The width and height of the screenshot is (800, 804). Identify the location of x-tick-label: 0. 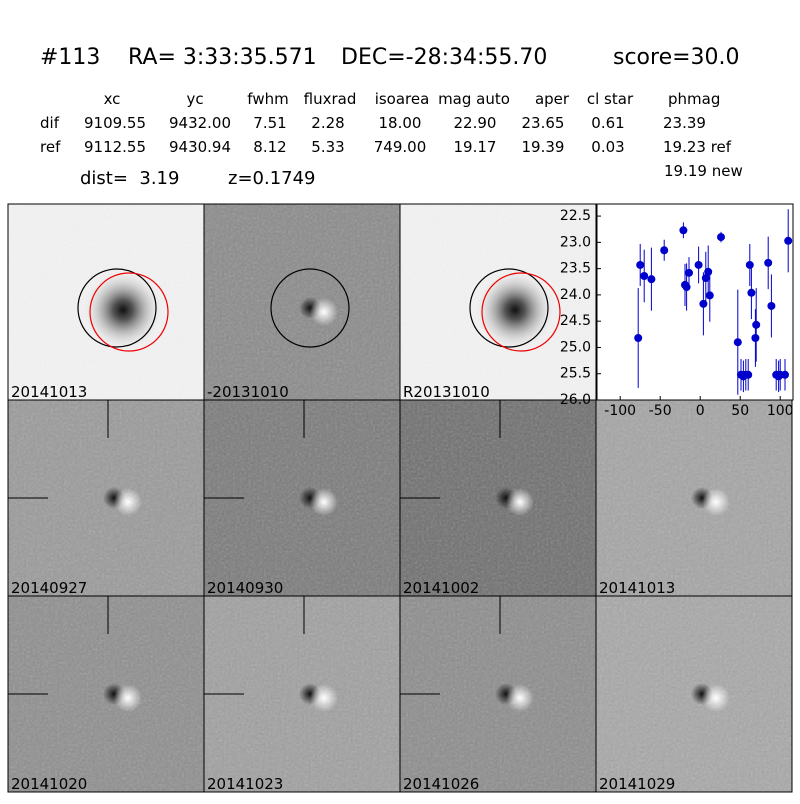
(700, 411).